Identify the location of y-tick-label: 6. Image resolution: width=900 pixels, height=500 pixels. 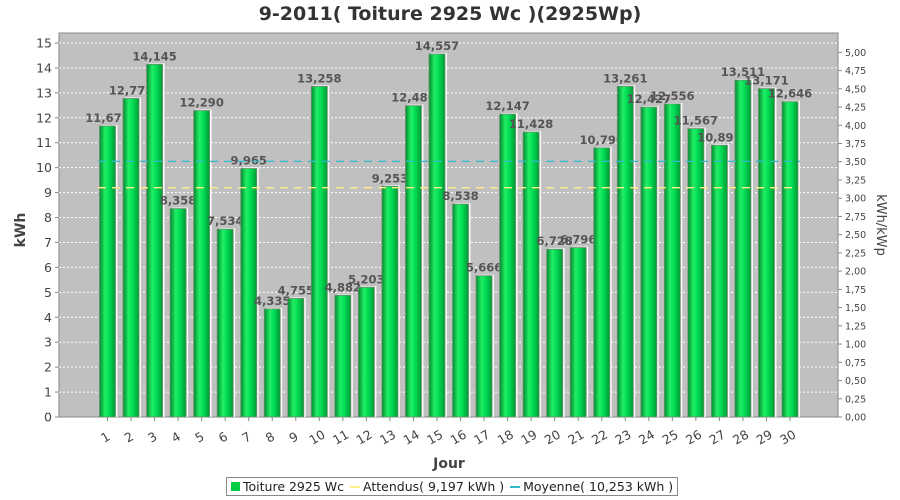
(48, 267).